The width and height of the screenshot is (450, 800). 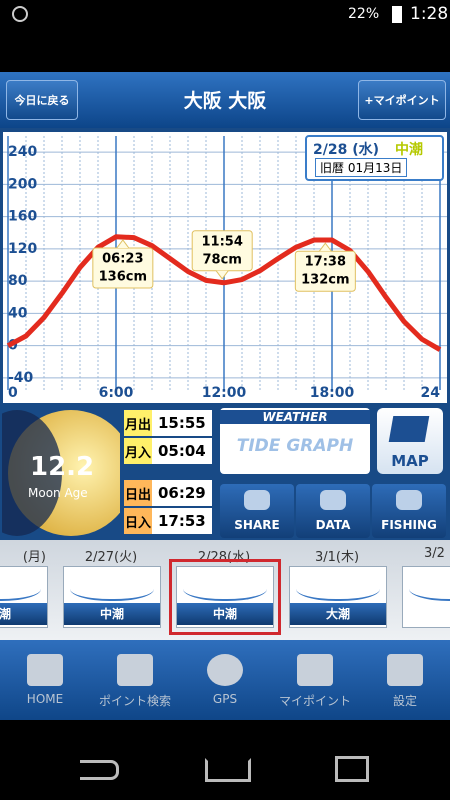 I want to click on action-button: FISHING, so click(x=409, y=511).